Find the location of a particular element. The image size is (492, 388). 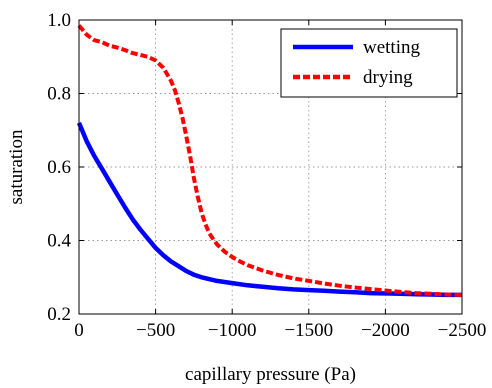

y-tick-label: 0.6 is located at coordinates (59, 167).